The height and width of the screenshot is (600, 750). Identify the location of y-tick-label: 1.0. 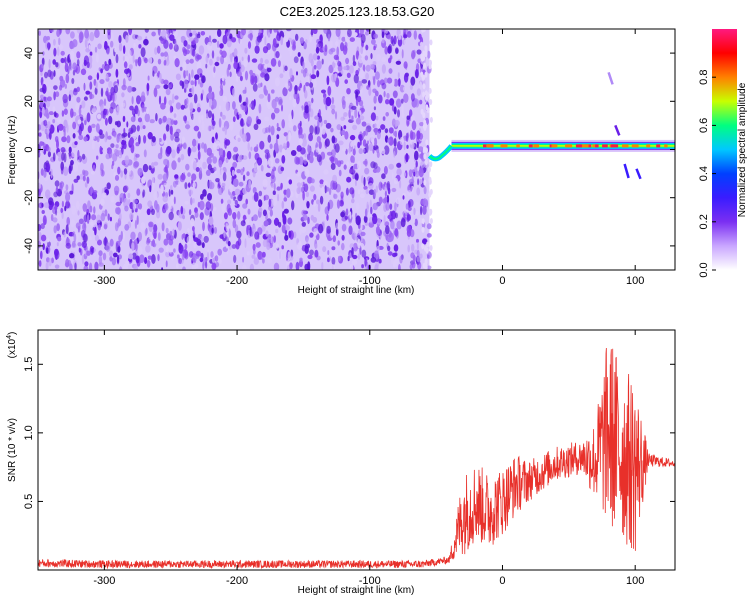
(29, 432).